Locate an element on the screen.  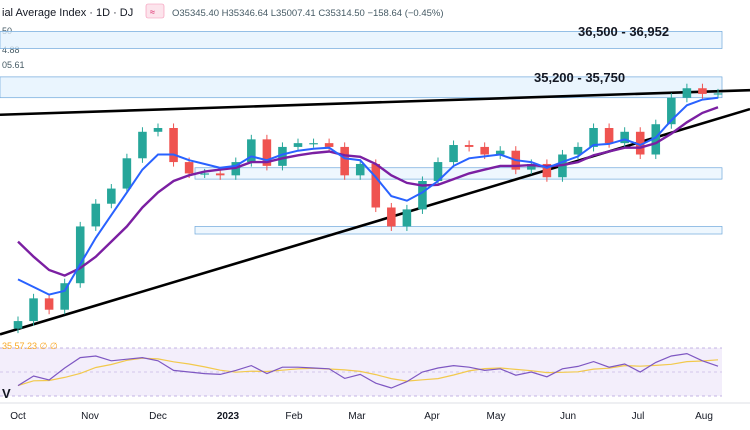
symbol-title: ial Average Index · 1D · DJ is located at coordinates (67, 13).